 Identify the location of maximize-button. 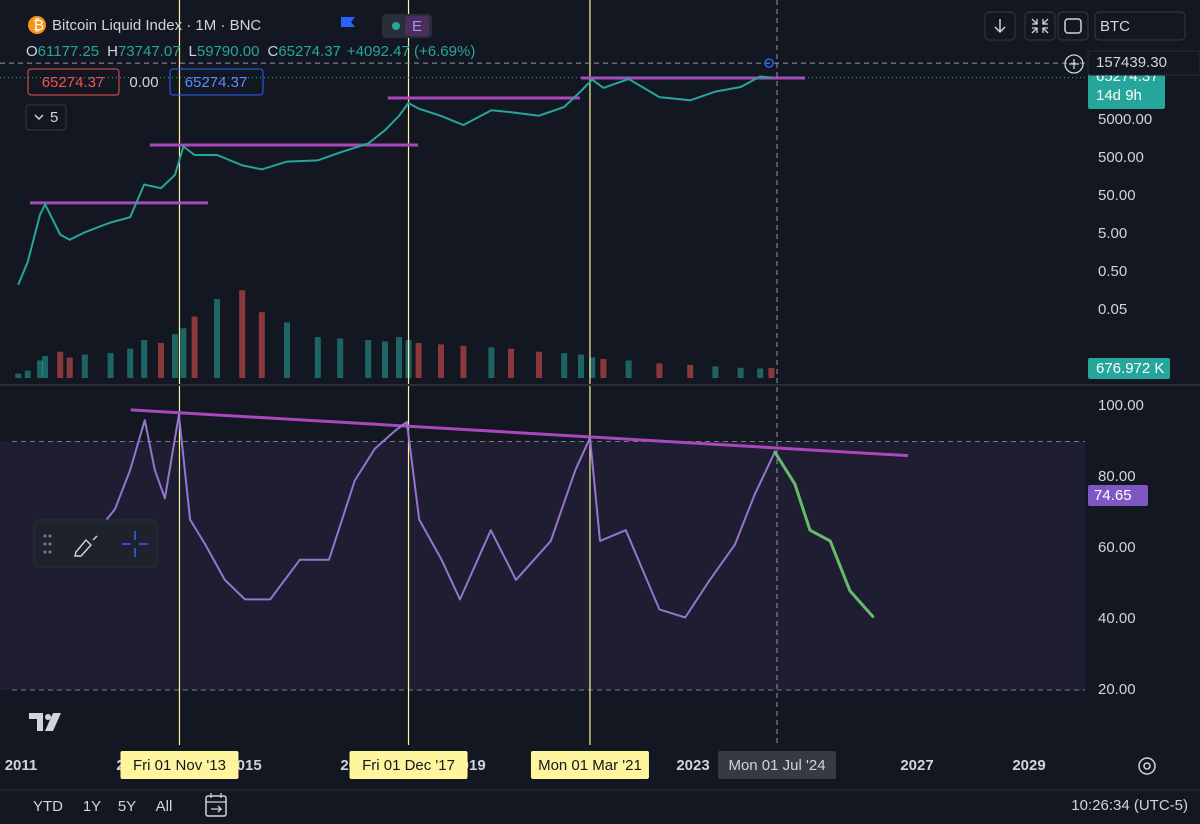
(1073, 26).